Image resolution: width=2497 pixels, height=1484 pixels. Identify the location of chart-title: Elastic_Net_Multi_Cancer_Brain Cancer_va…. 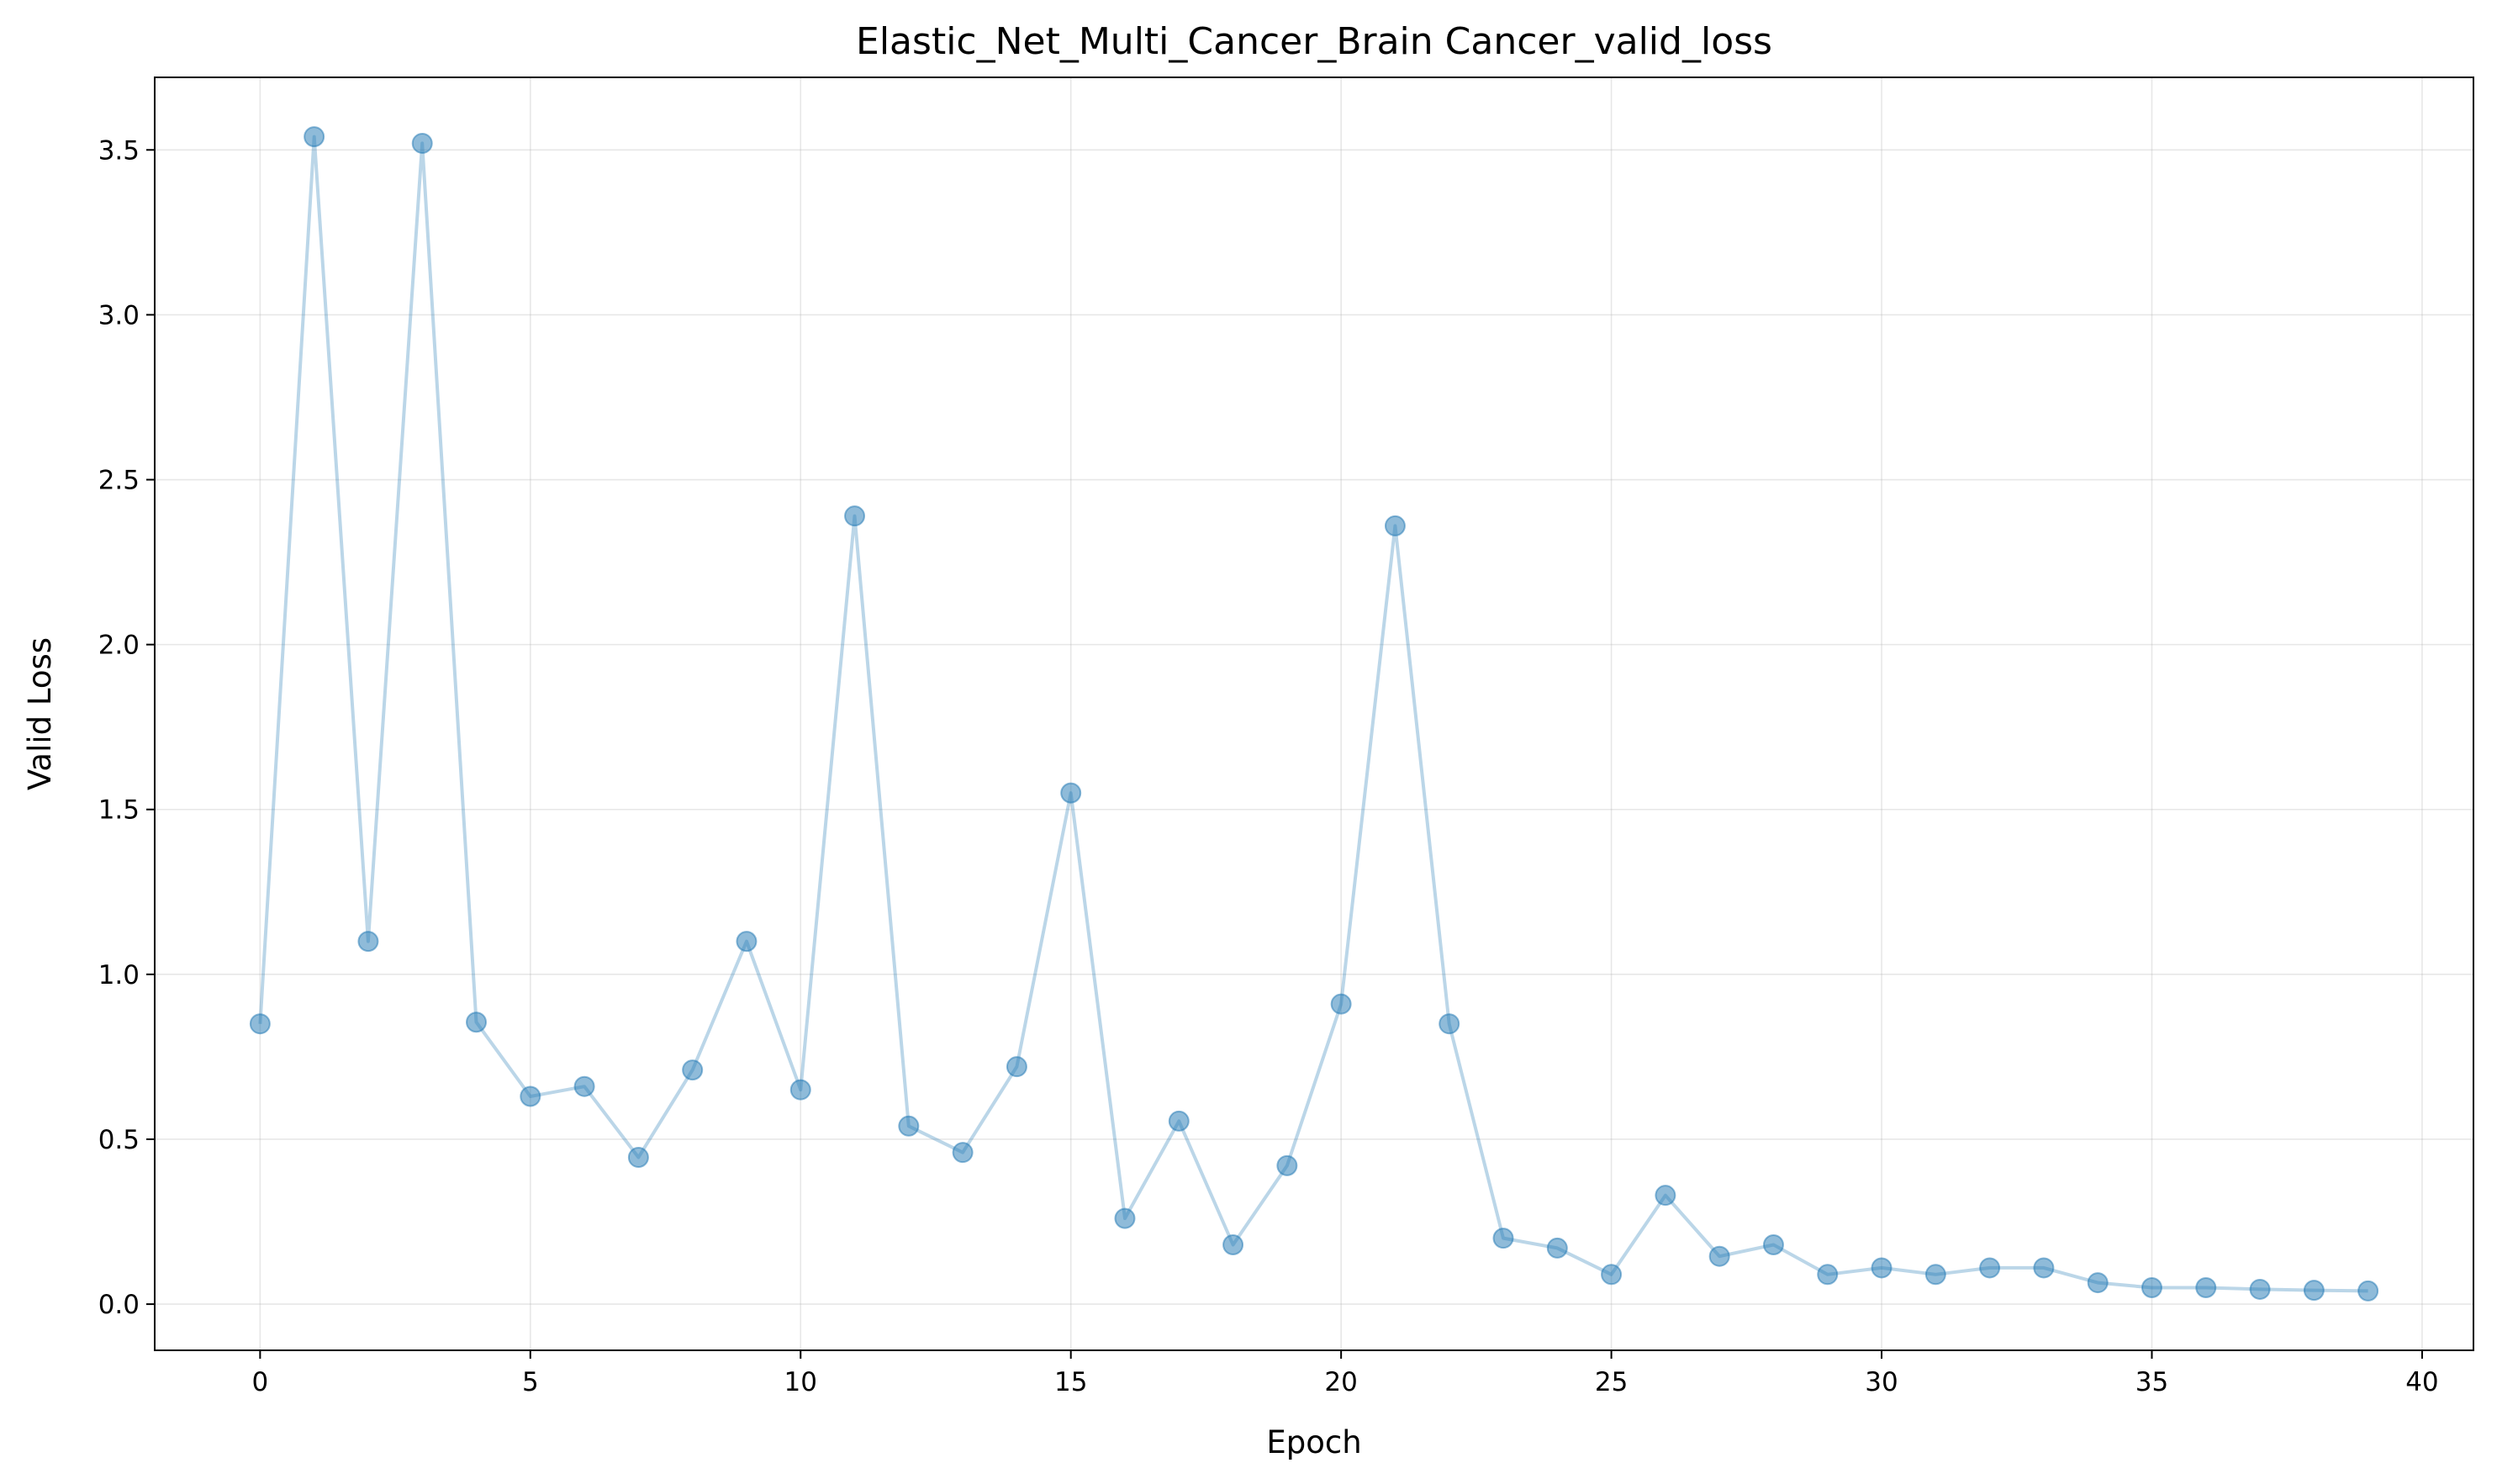
(1314, 41).